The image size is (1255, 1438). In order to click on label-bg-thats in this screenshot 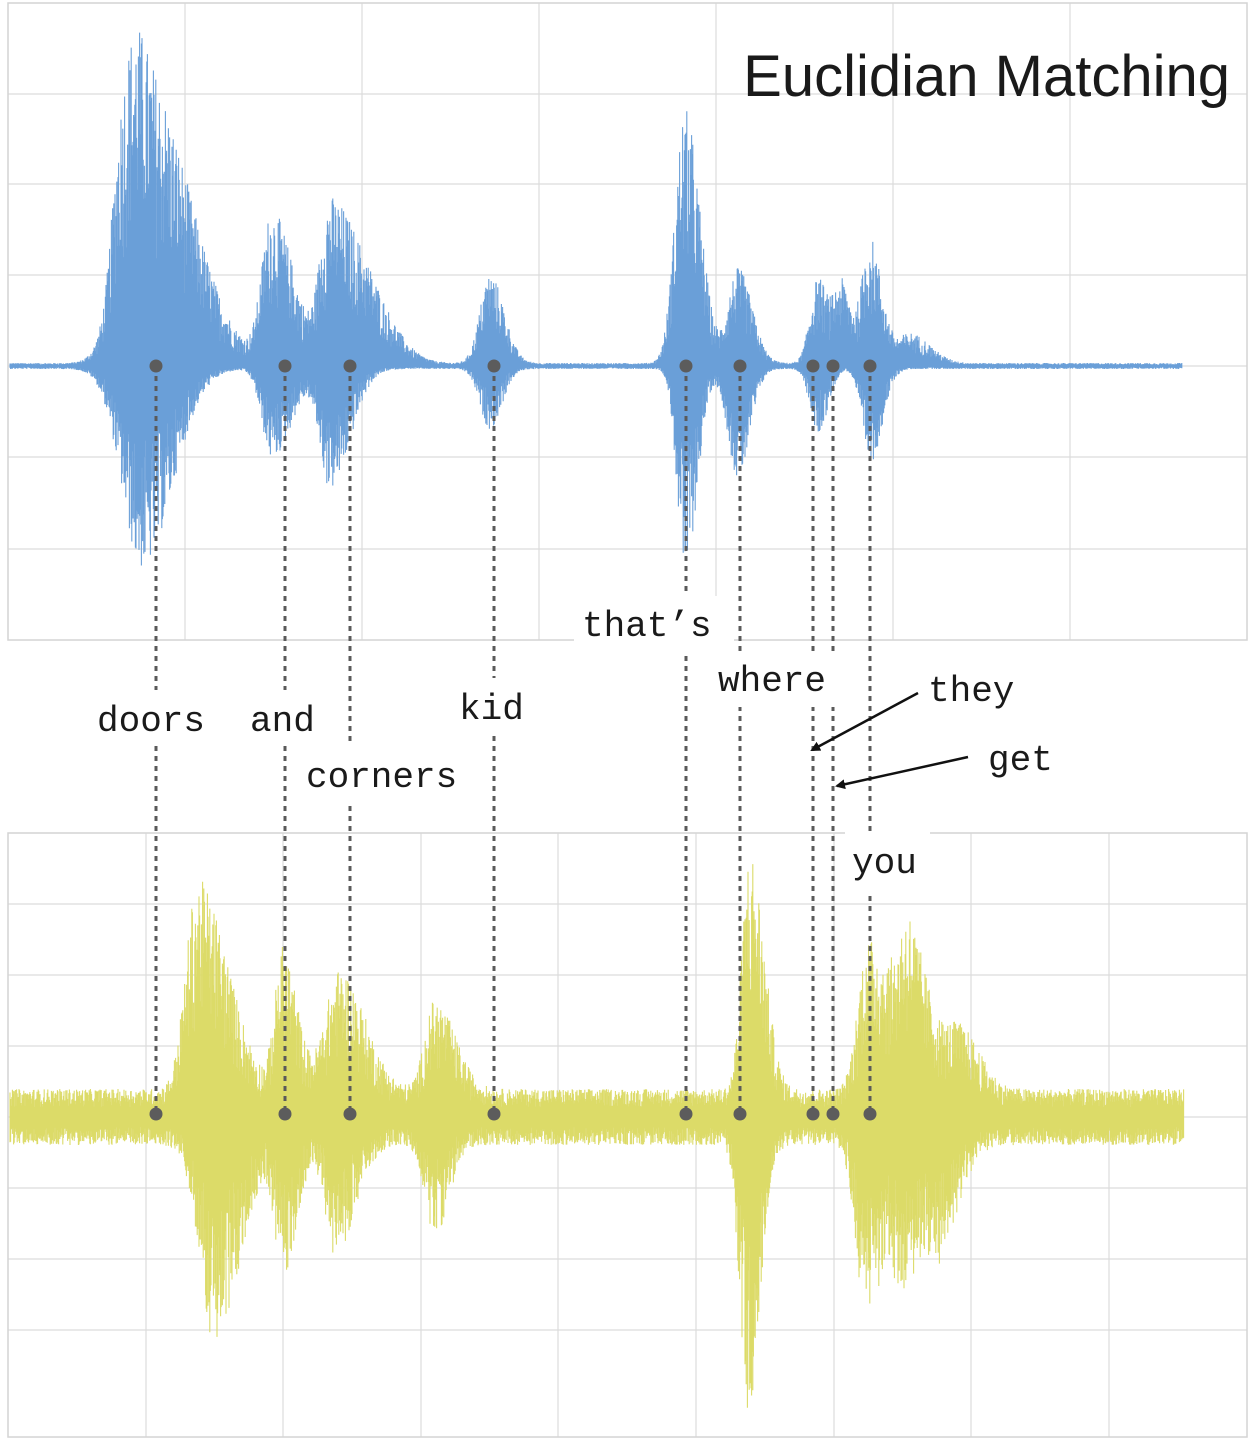, I will do `click(654, 623)`.